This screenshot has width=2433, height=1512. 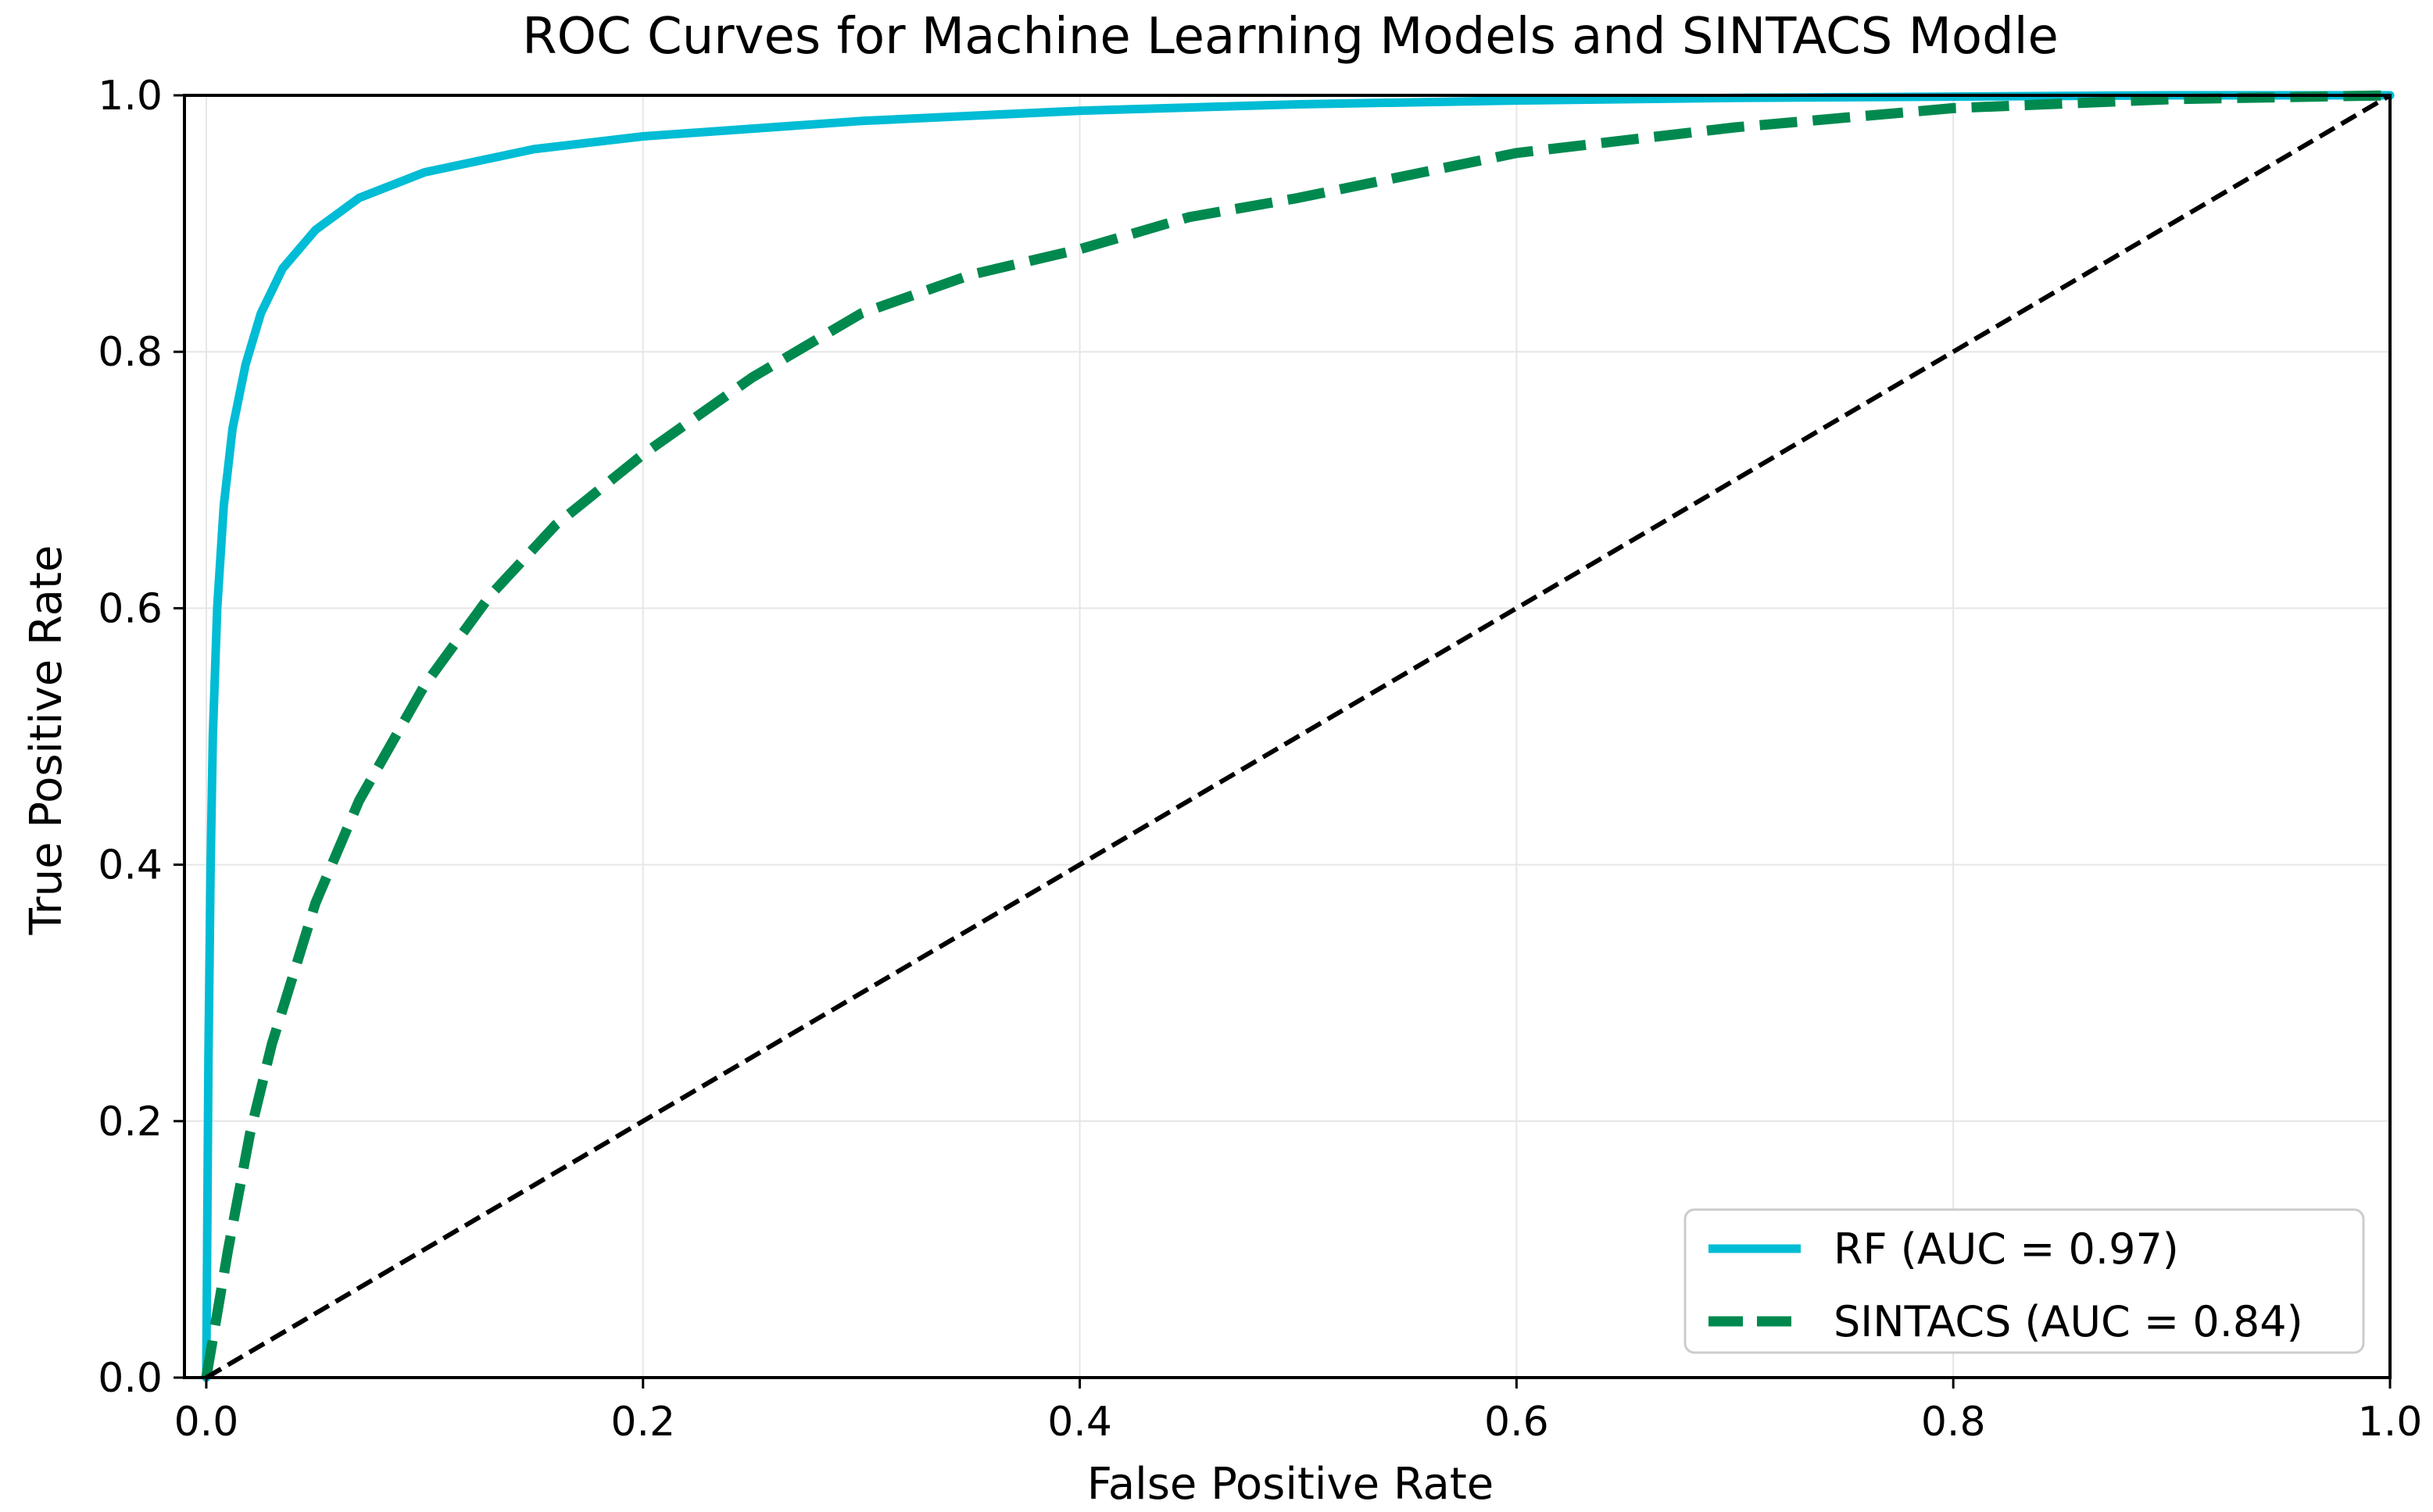 What do you see at coordinates (2068, 1321) in the screenshot?
I see `legend-label-sintacs: SINTACS (AUC = 0.84)` at bounding box center [2068, 1321].